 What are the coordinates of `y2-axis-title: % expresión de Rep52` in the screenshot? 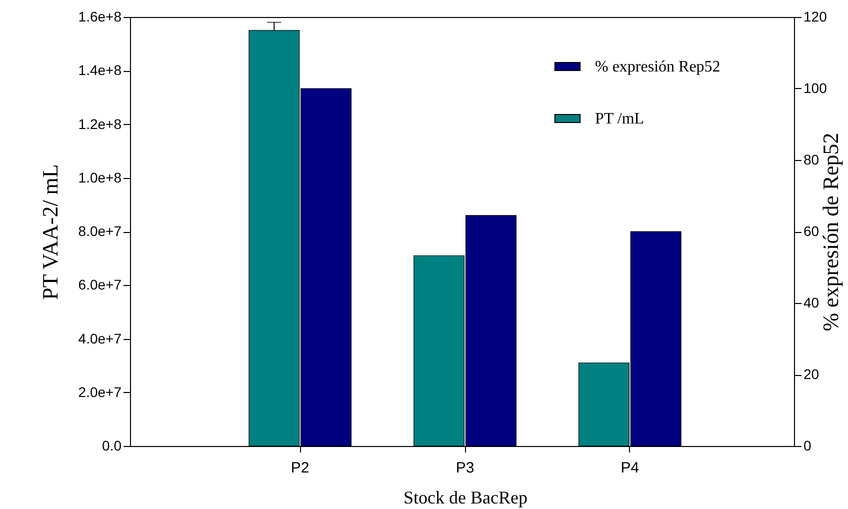 It's located at (830, 232).